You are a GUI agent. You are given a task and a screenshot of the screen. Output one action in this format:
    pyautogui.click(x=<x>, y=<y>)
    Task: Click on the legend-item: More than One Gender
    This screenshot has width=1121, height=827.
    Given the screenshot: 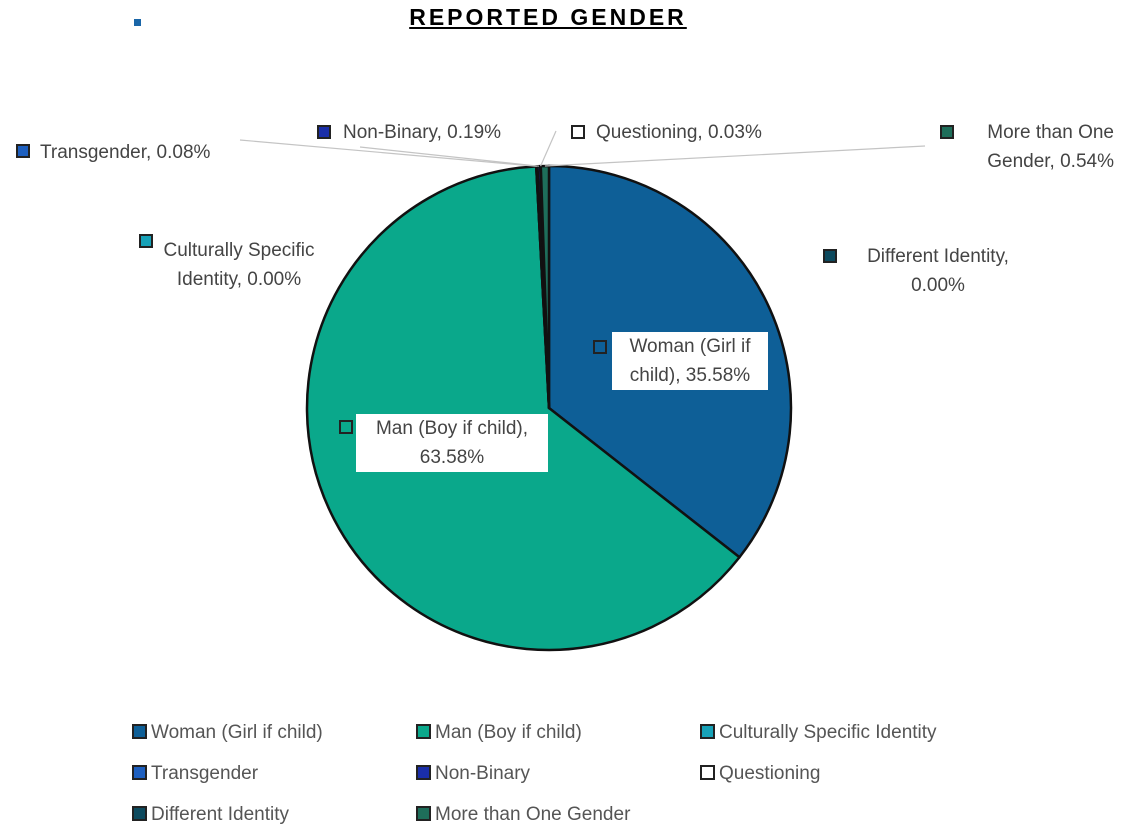 What is the action you would take?
    pyautogui.click(x=523, y=815)
    